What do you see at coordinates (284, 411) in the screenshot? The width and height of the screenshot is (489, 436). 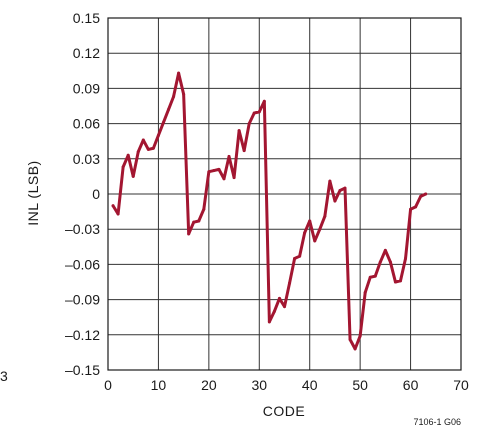 I see `x-axis-label: CODE` at bounding box center [284, 411].